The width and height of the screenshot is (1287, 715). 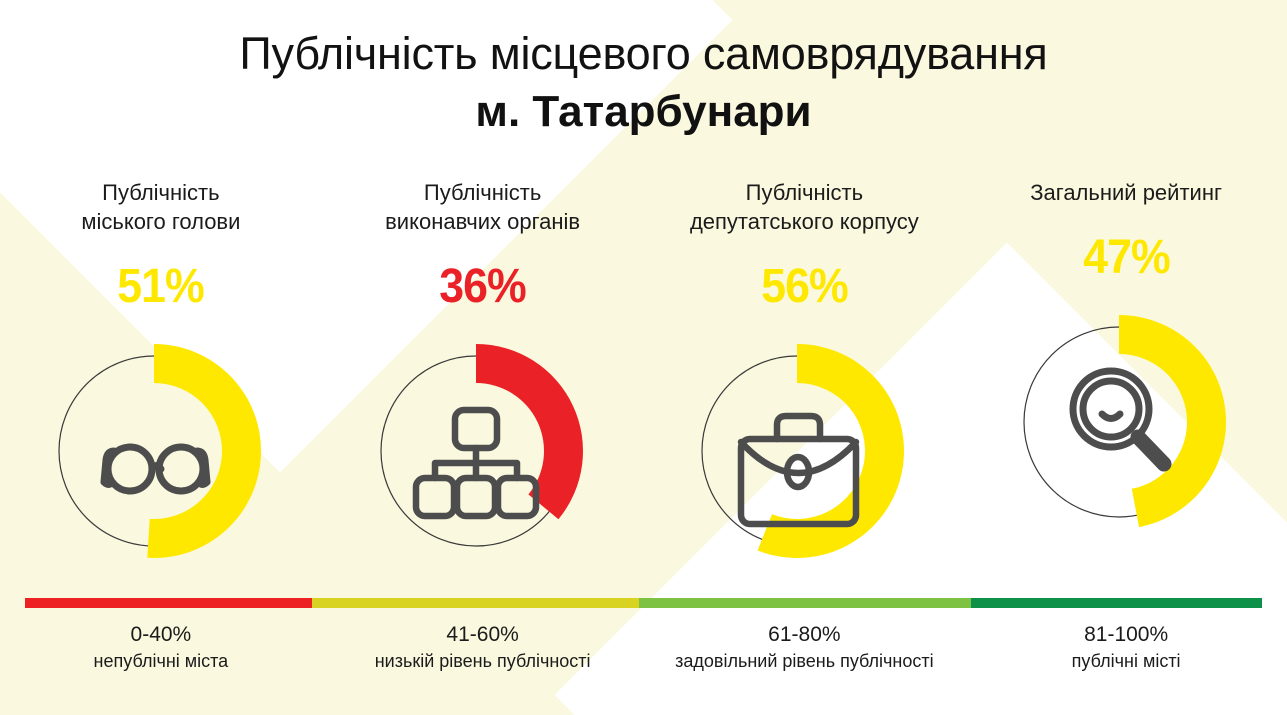 I want to click on metric-column-mayor: Публічність міського голови 51%, so click(x=161, y=383).